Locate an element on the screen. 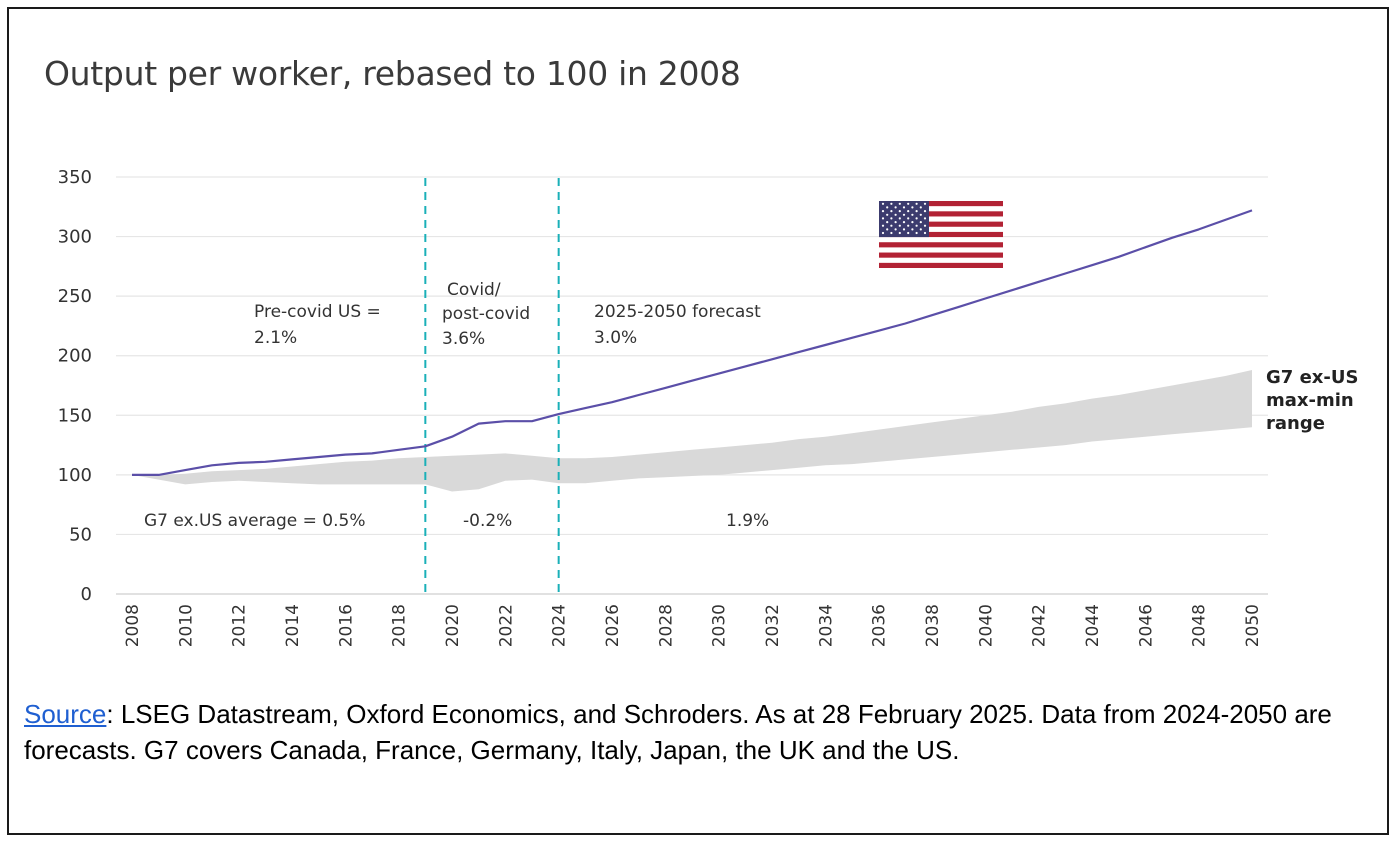 This screenshot has width=1398, height=844. annotation-g7-covid: -0.2% is located at coordinates (487, 521).